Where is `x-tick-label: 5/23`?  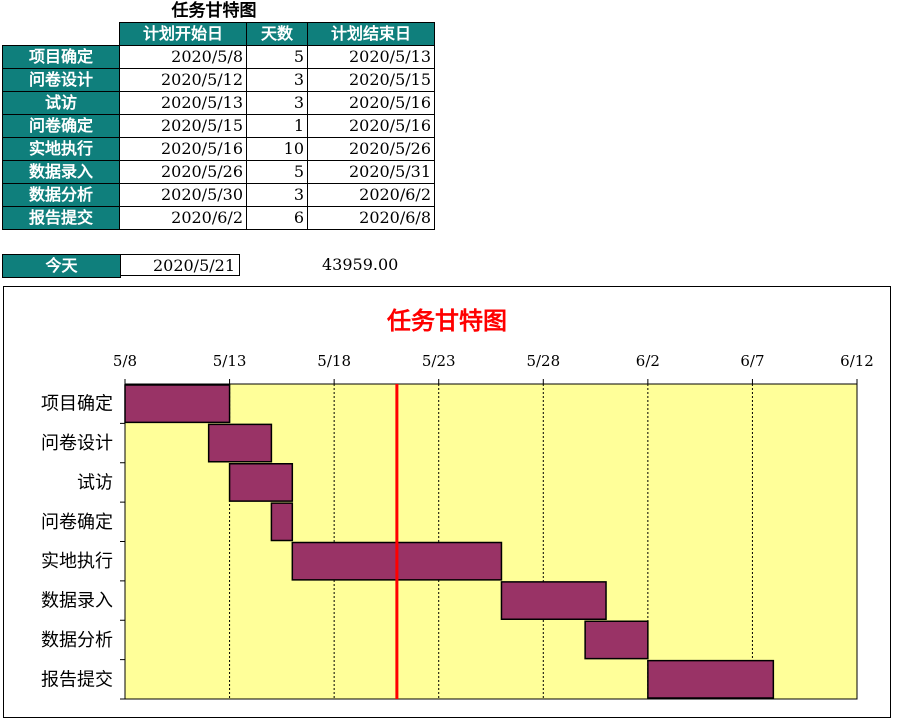 x-tick-label: 5/23 is located at coordinates (439, 361).